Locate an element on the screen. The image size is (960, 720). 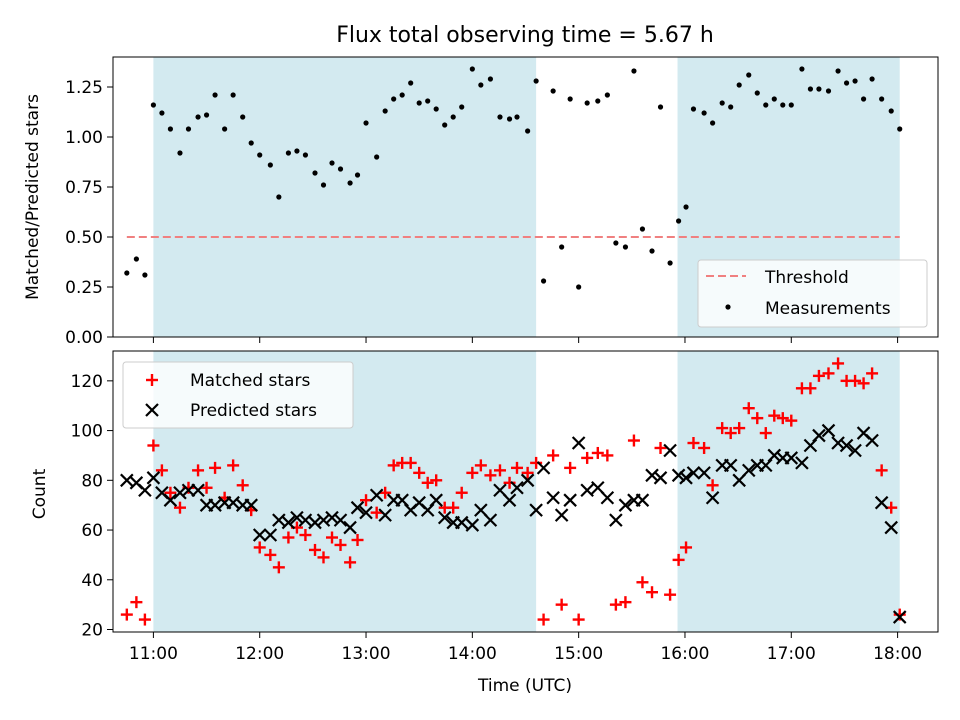
bottom-legend: Matched stars Predicted stars is located at coordinates (238, 395).